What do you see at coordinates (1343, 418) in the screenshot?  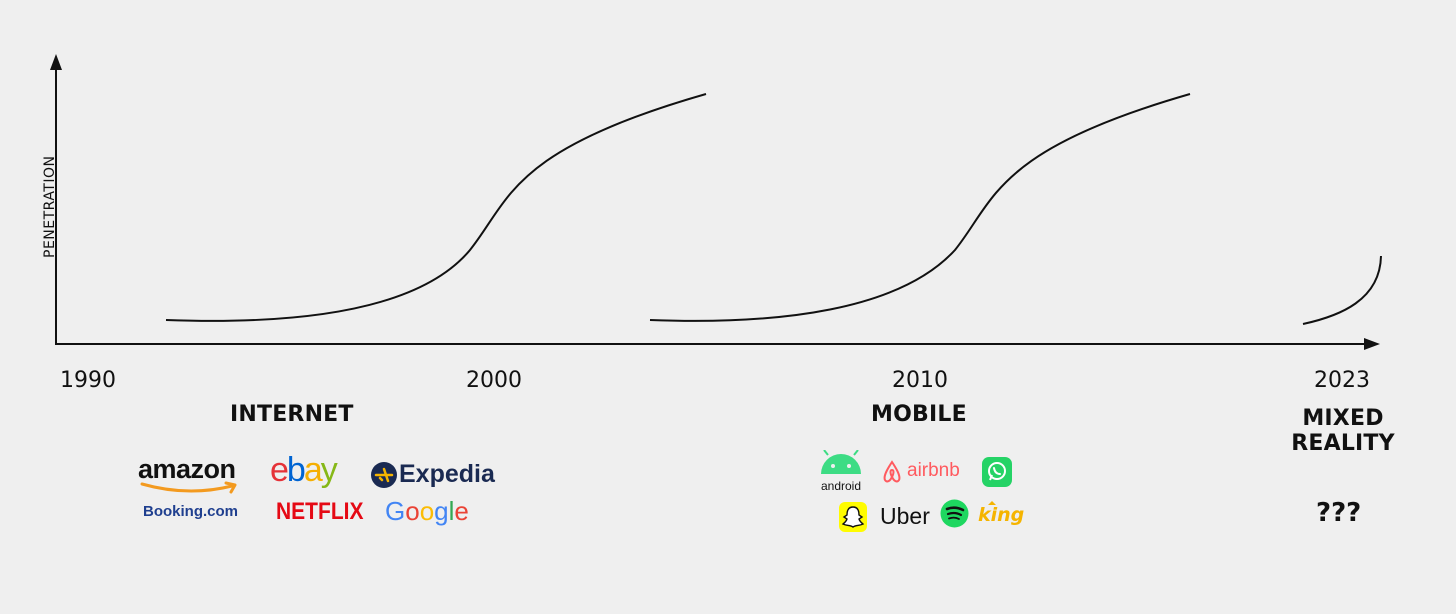 I see `era-mixed-reality-line-1: MIXED` at bounding box center [1343, 418].